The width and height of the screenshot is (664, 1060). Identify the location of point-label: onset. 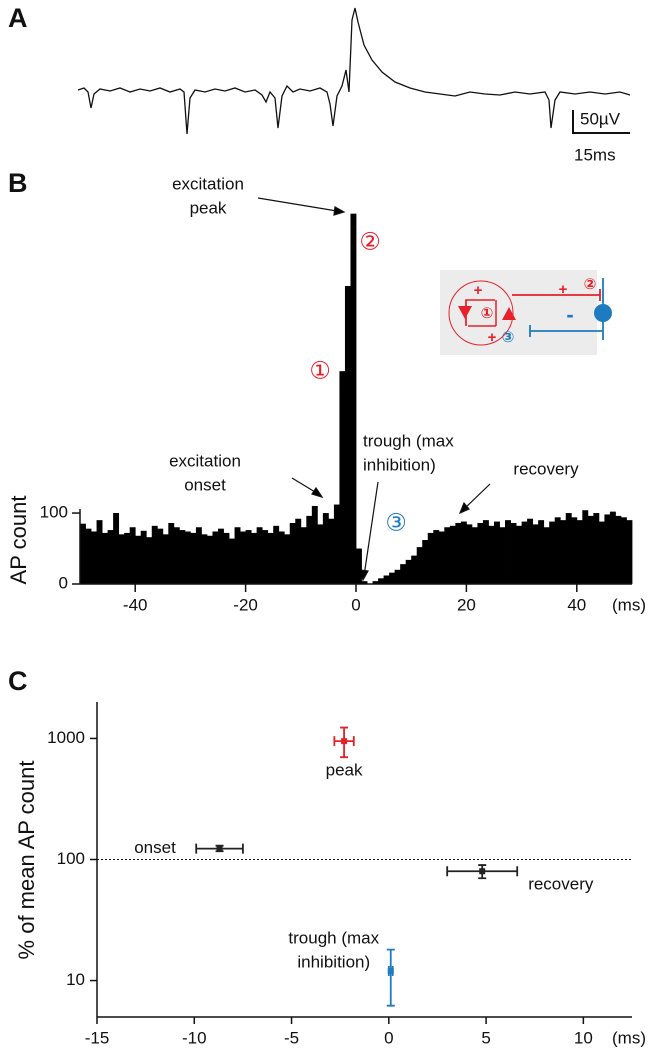
(155, 847).